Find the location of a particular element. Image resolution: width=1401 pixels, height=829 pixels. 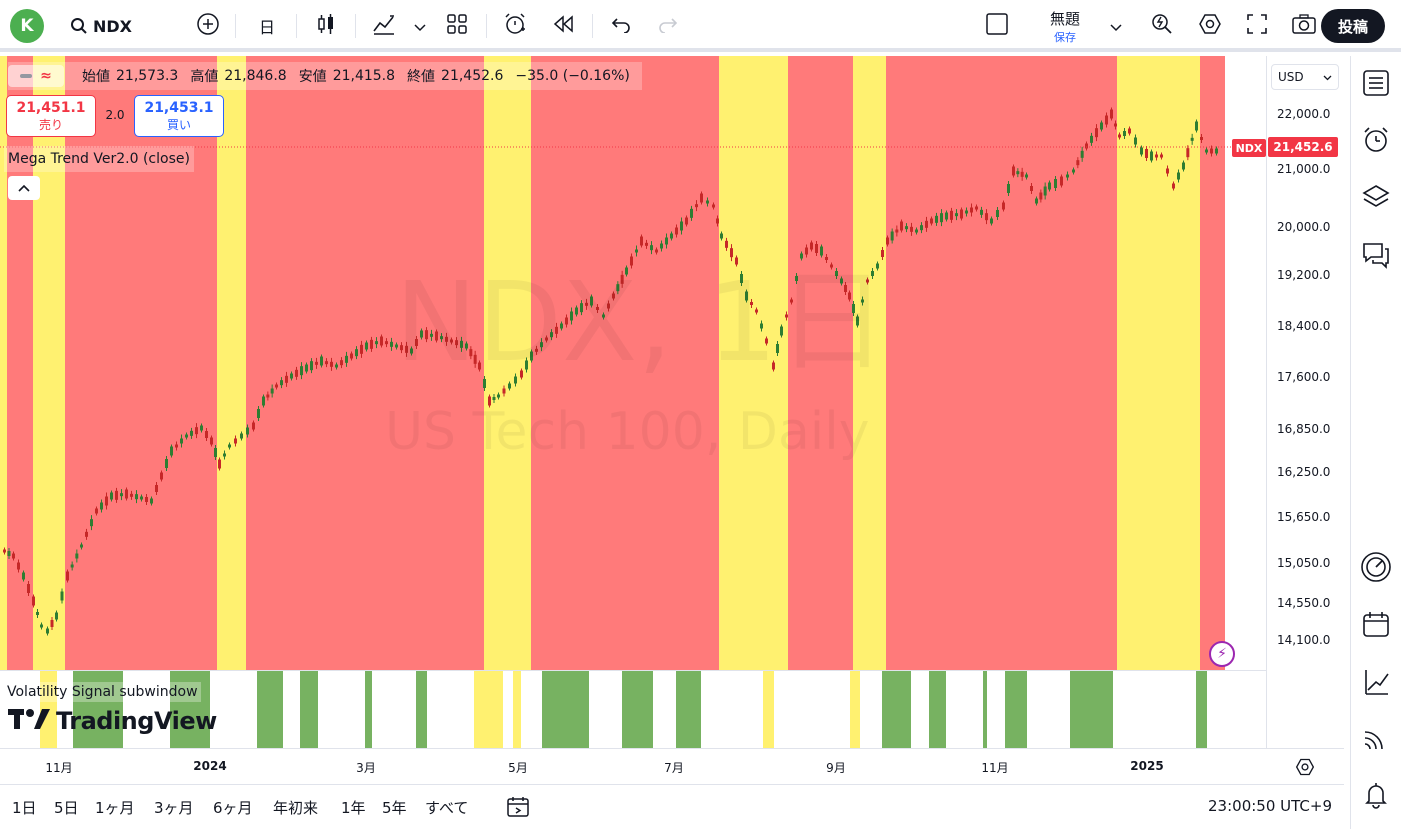

undo-button is located at coordinates (621, 26).